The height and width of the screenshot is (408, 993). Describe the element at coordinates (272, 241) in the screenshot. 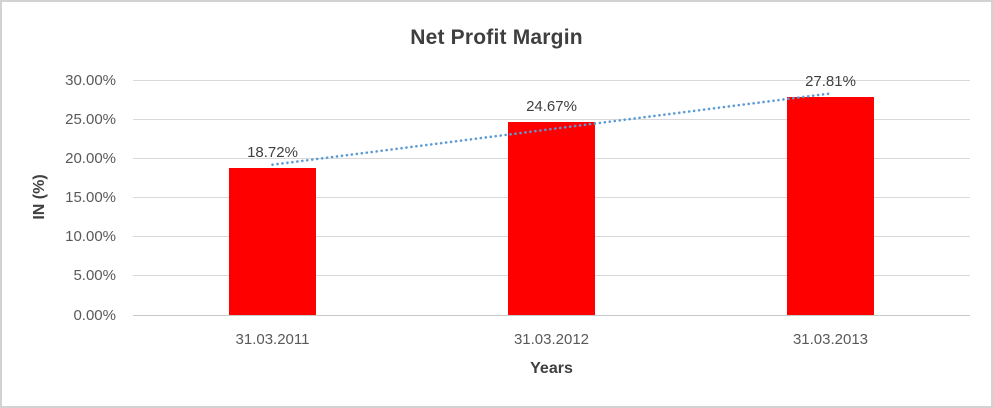

I see `bar-31.03.2011` at that location.